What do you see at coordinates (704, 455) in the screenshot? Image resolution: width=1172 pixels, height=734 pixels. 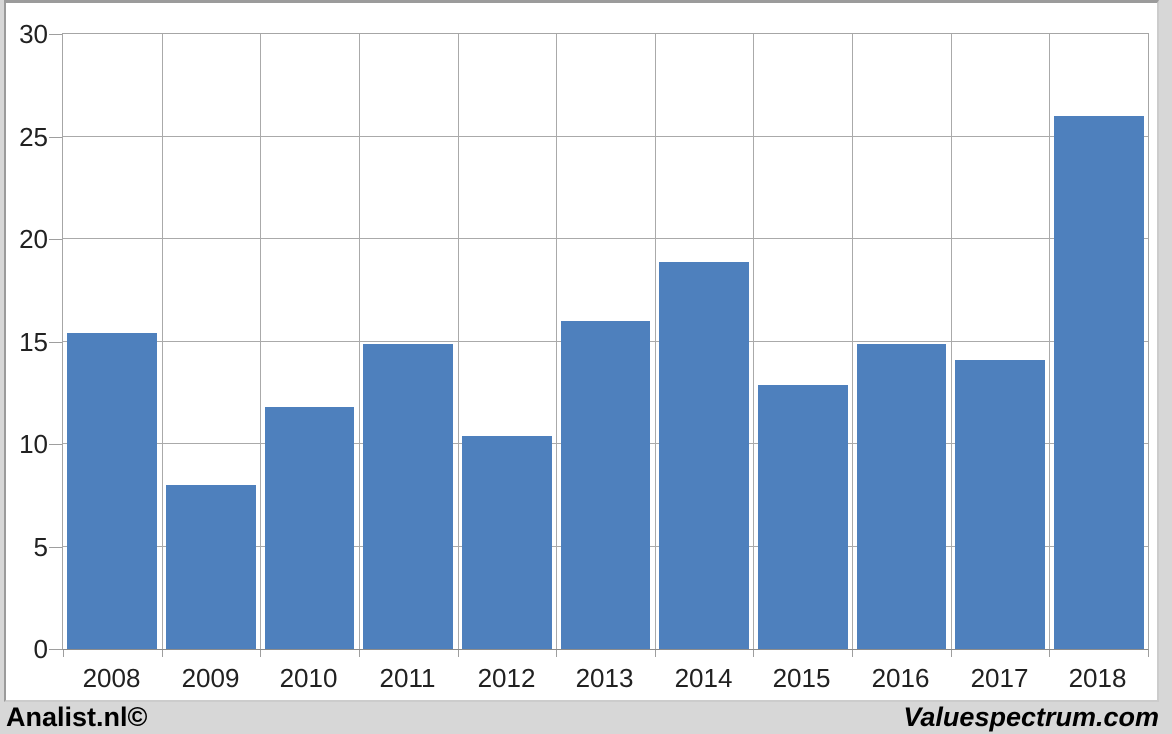 I see `bar-2014` at bounding box center [704, 455].